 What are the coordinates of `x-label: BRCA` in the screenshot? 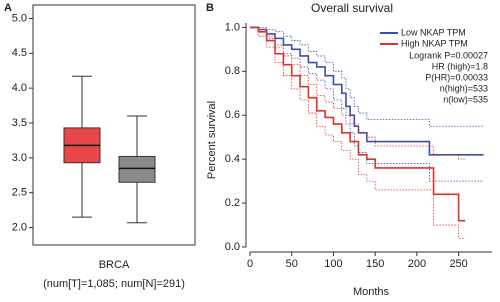 It's located at (114, 265).